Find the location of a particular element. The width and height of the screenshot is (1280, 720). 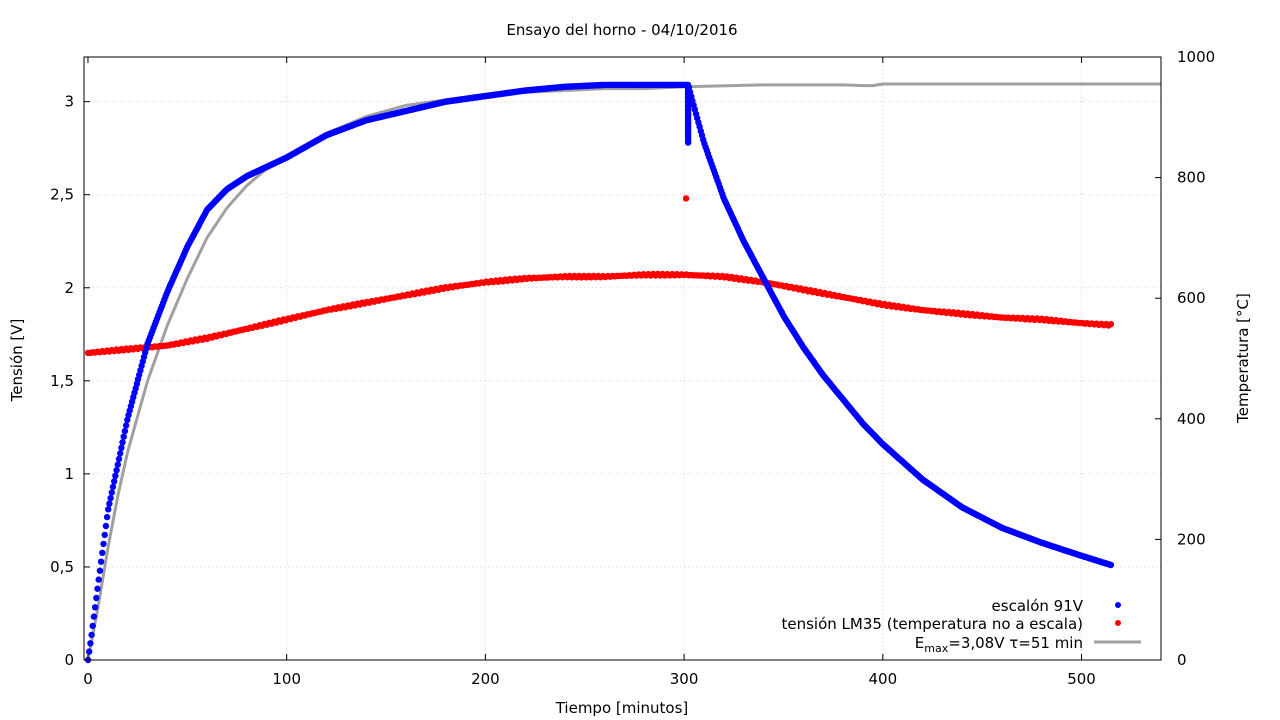

legend-label-fit: Emax=3,08V τ=51 min is located at coordinates (999, 644).